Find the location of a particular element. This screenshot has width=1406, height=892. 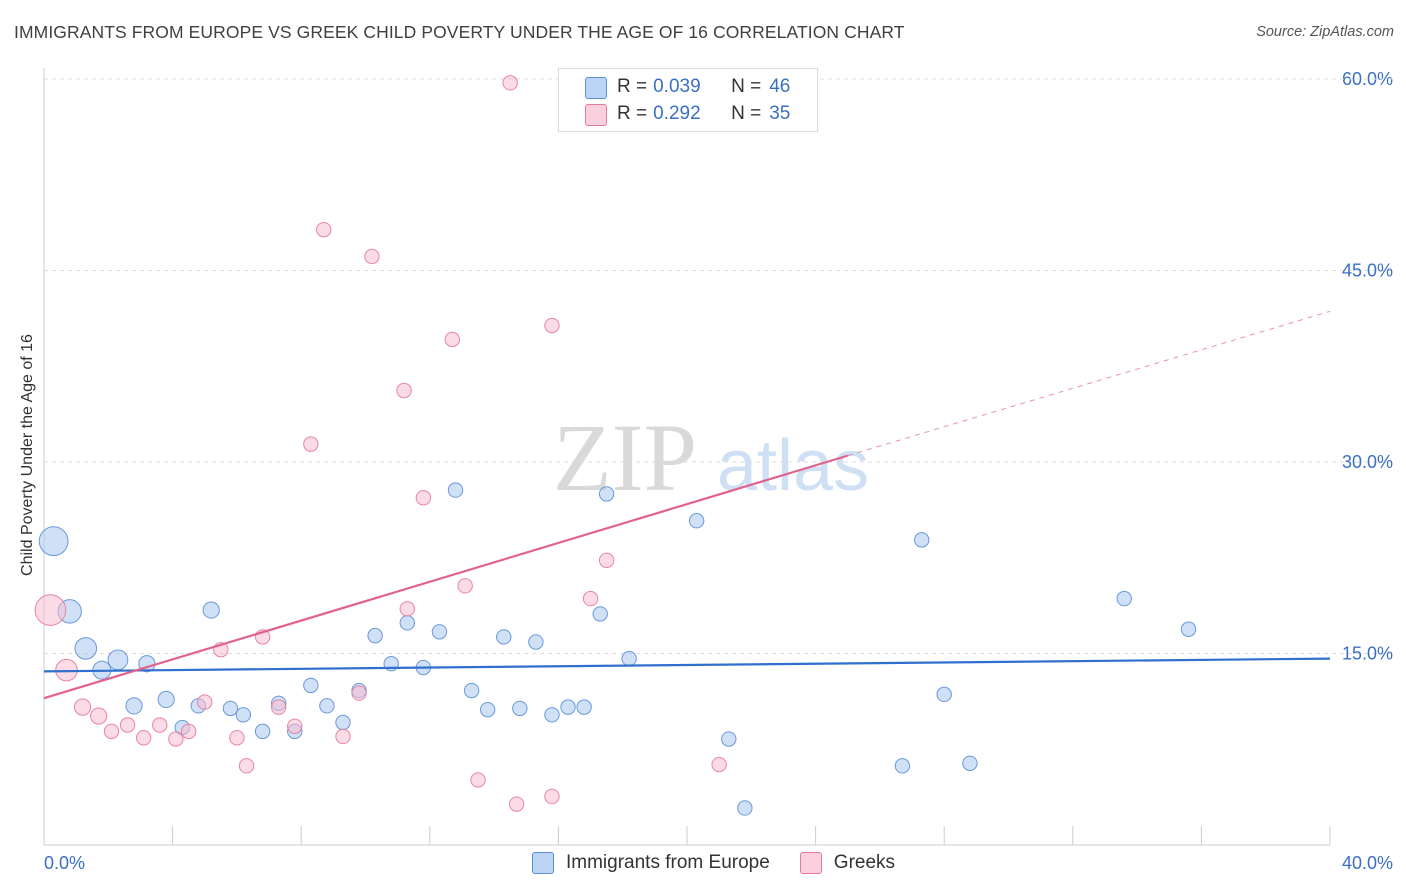

legend-n-value: 35 is located at coordinates (780, 113).